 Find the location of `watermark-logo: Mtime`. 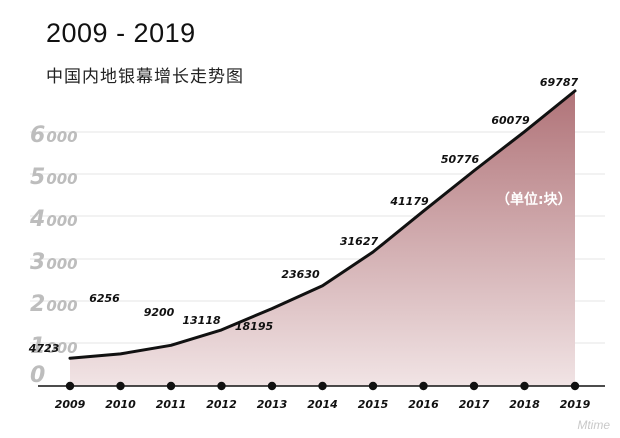

watermark-logo: Mtime is located at coordinates (593, 425).